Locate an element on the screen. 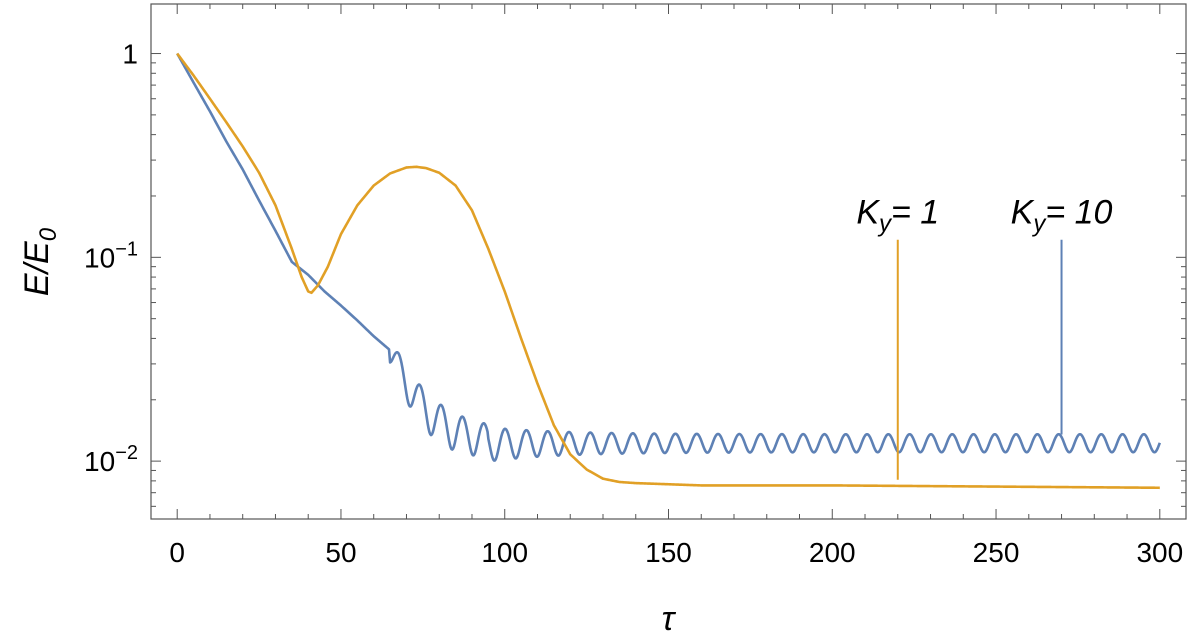 The width and height of the screenshot is (1200, 640). y-axis-title: E/E0 is located at coordinates (40, 261).